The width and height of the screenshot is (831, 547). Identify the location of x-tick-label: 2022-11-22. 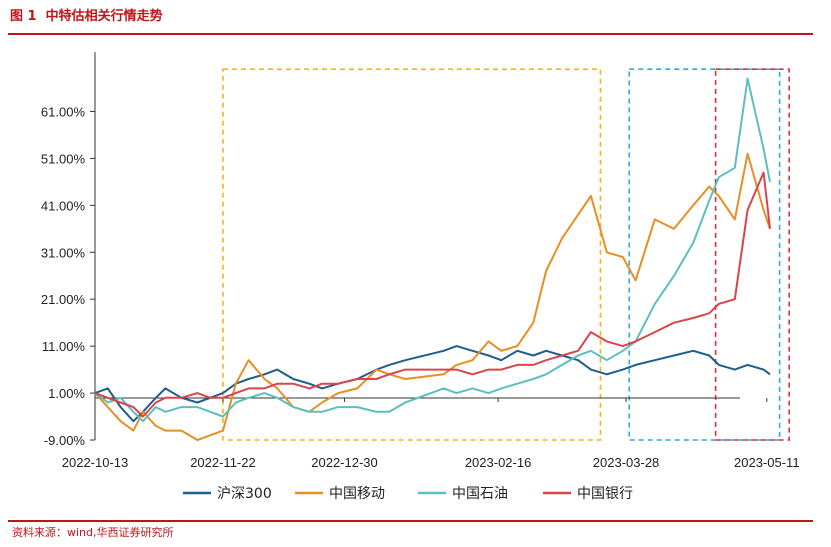
(223, 462).